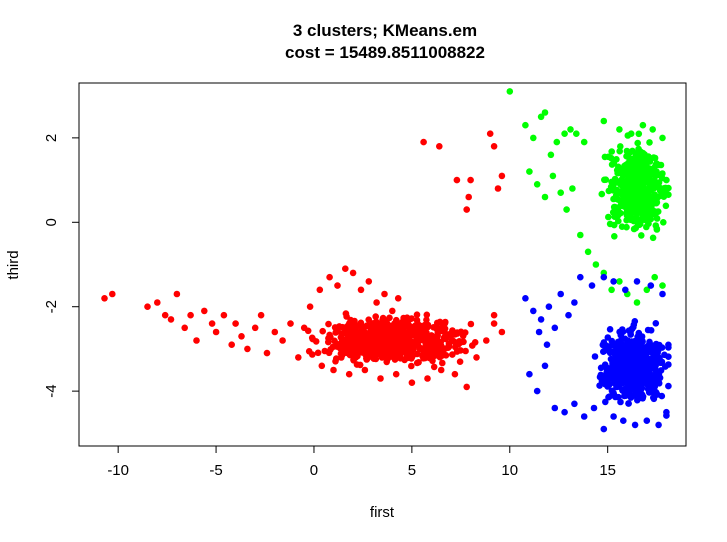 This screenshot has height=542, width=727. I want to click on x-tick-label: 5, so click(412, 470).